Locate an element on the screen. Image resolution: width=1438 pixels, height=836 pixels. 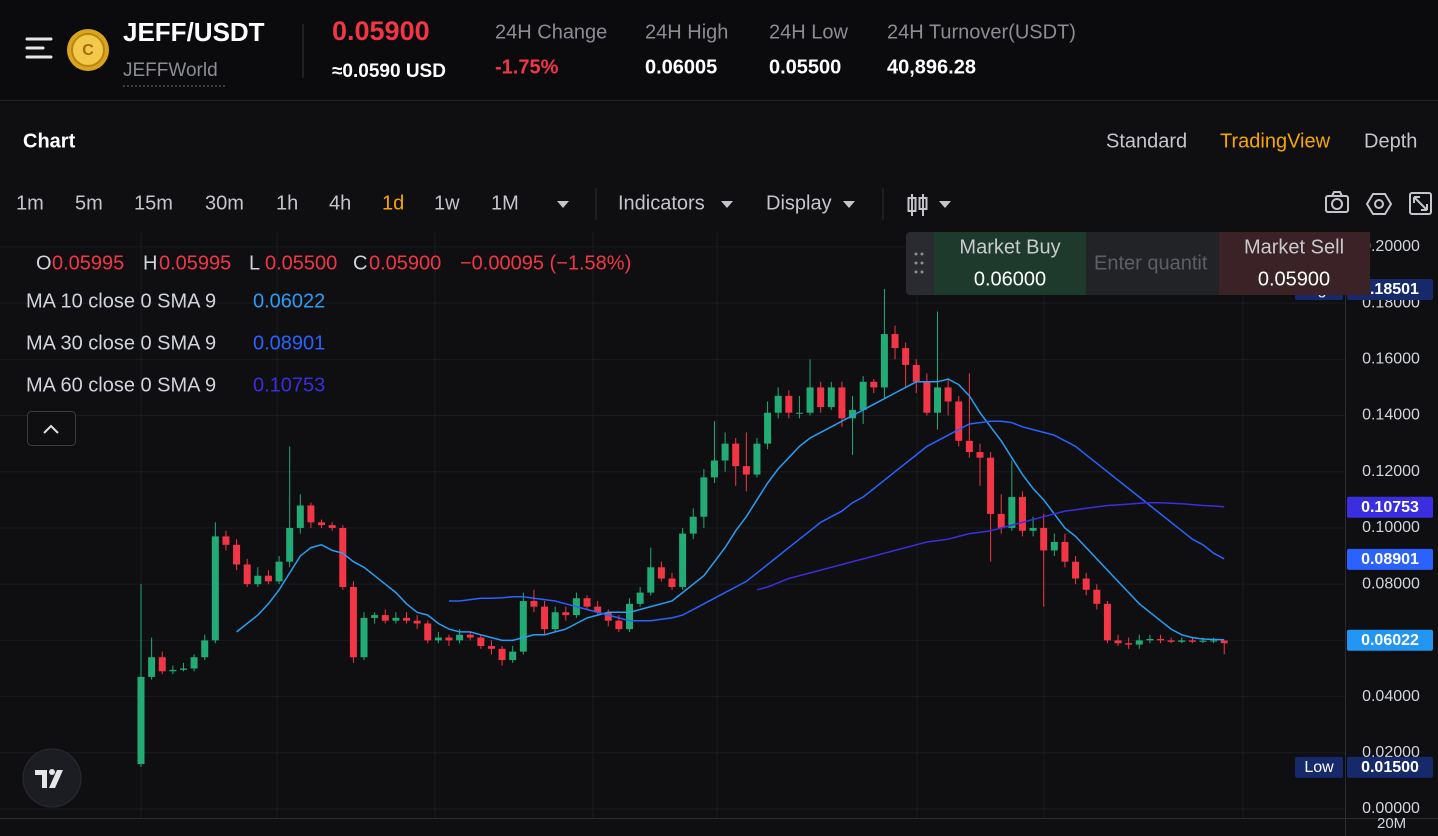
stat-value: 0.05500 is located at coordinates (805, 67).